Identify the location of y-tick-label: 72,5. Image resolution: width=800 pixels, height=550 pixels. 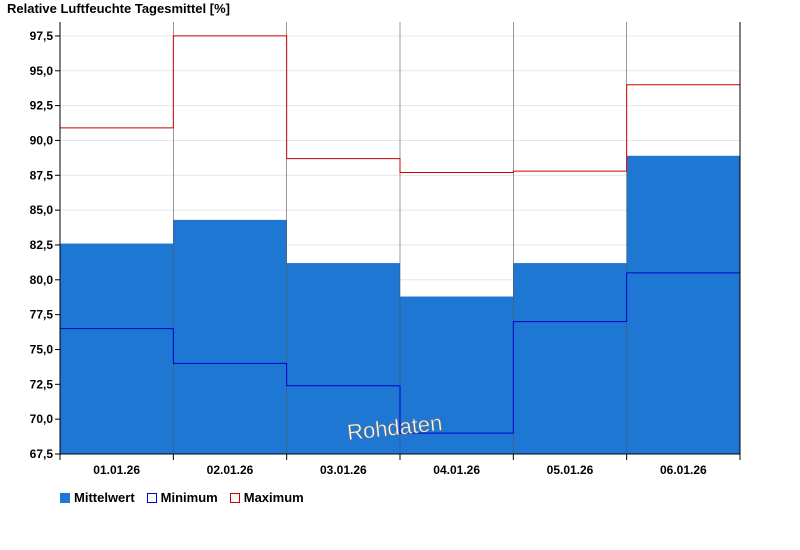
(42, 384).